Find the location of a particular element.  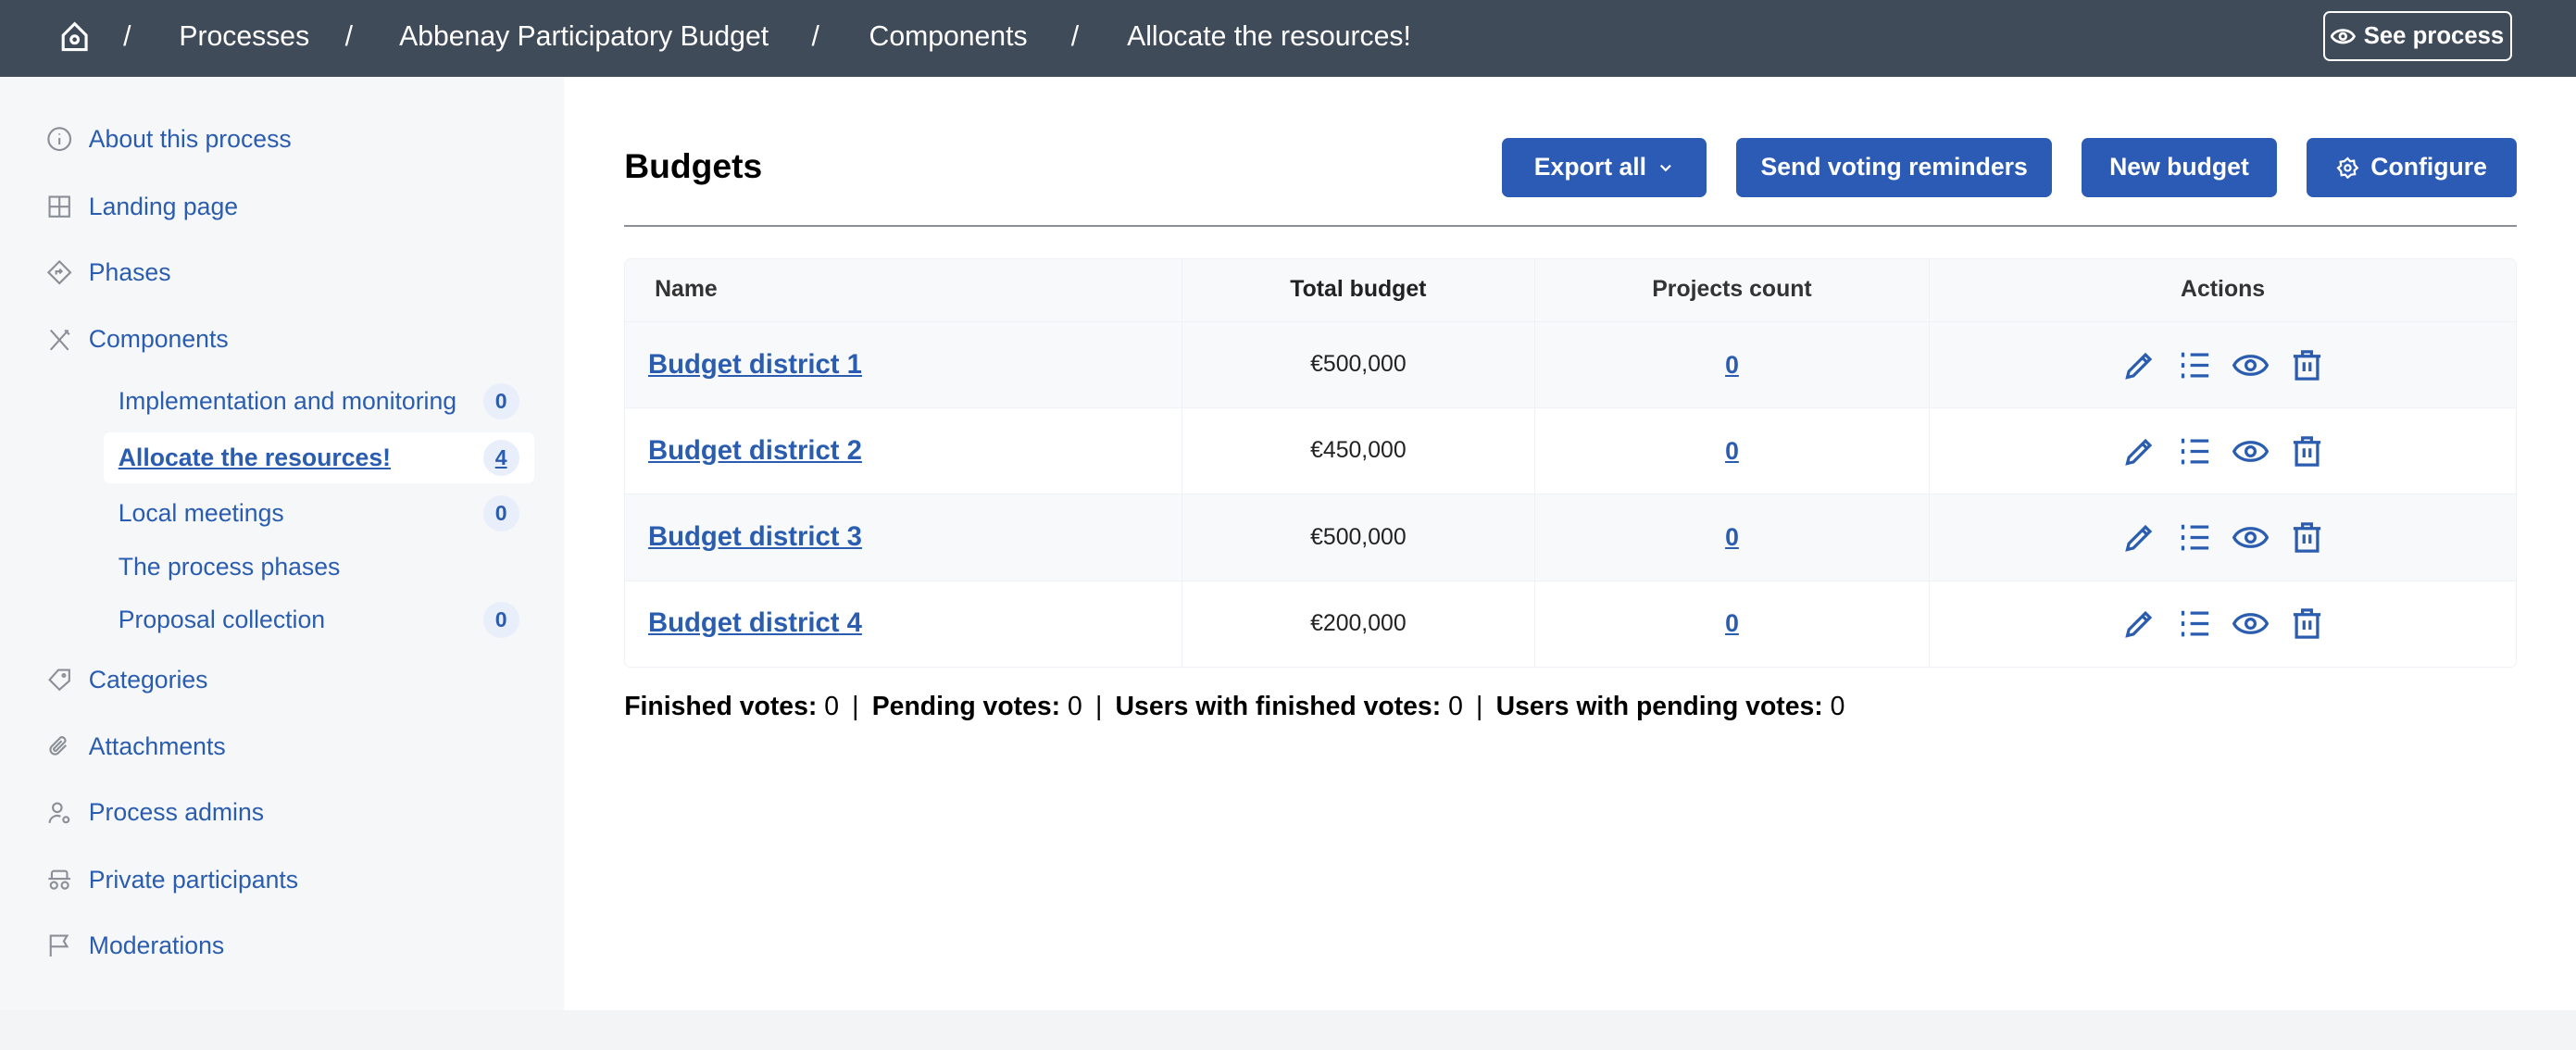

table-header: Name Total budget Projects count Actions is located at coordinates (1571, 289).